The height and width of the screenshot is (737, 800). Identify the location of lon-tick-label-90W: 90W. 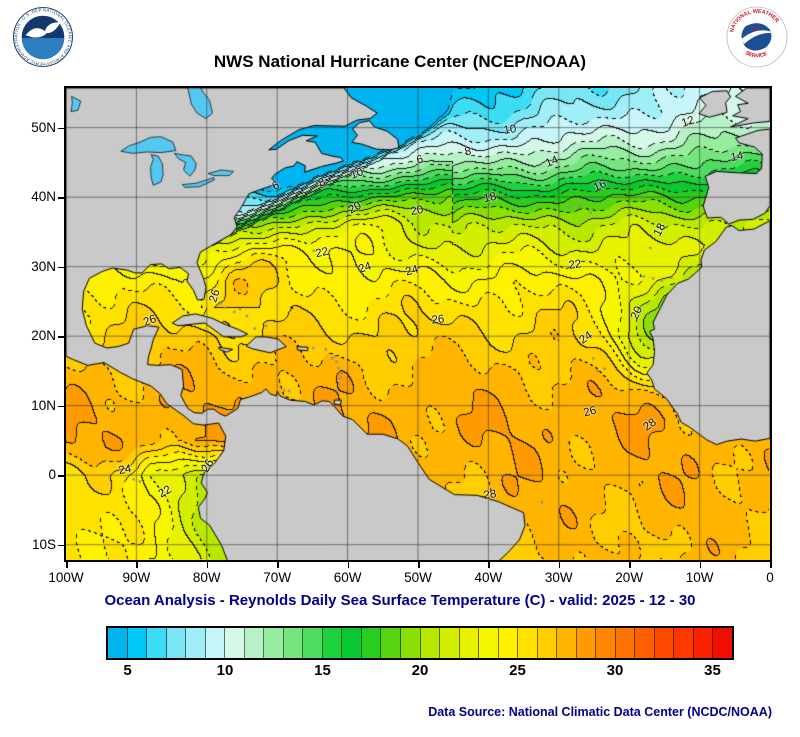
(136, 577).